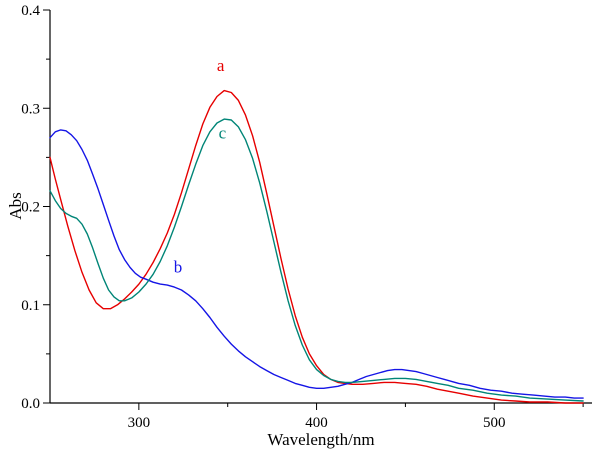  I want to click on y-tick-label: 0.3, so click(30, 109).